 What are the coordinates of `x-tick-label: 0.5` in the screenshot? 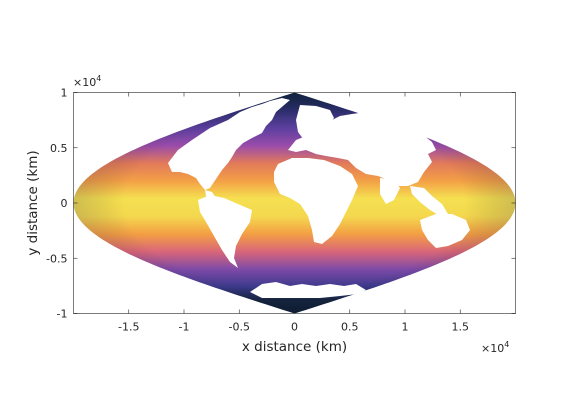 It's located at (350, 327).